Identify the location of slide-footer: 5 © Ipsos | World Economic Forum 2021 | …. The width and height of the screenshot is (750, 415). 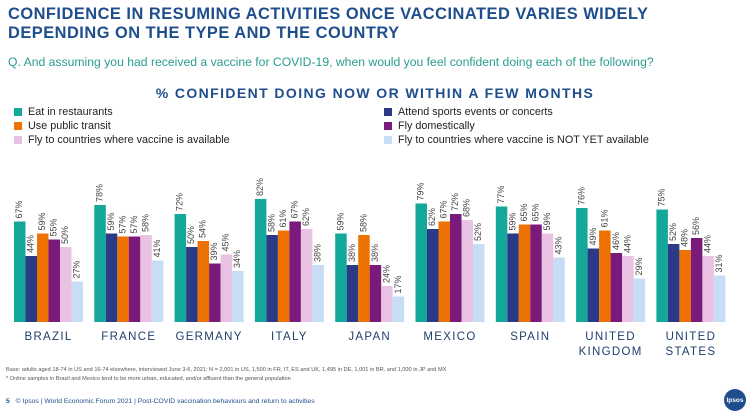
(160, 401).